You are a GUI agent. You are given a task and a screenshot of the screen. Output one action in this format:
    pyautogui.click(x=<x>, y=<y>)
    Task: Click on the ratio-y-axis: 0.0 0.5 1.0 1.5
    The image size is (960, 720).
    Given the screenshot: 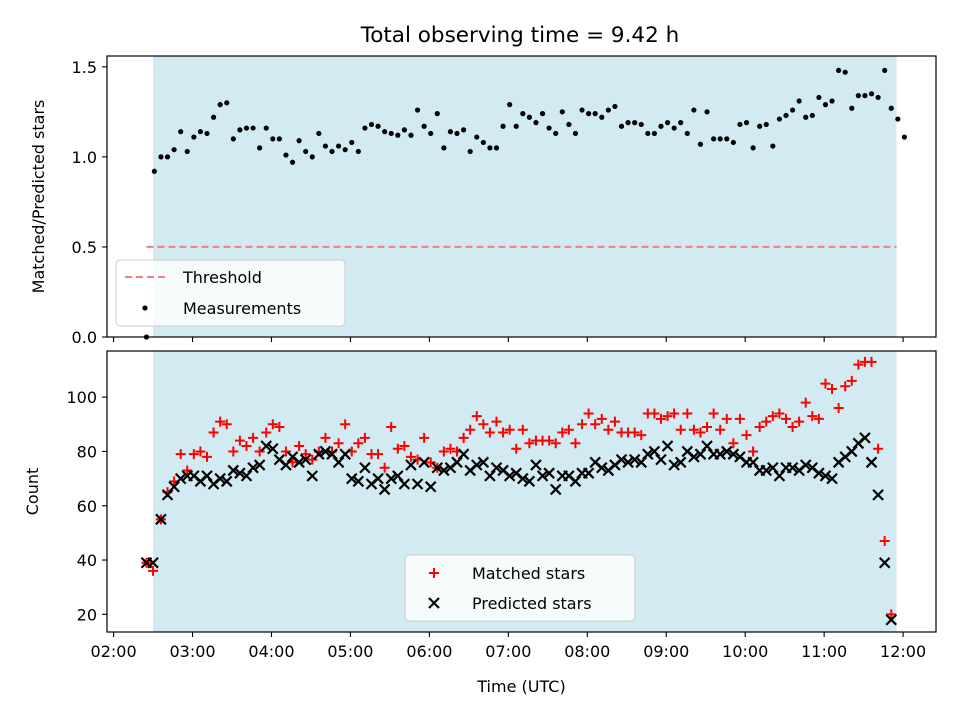 What is the action you would take?
    pyautogui.click(x=89, y=202)
    